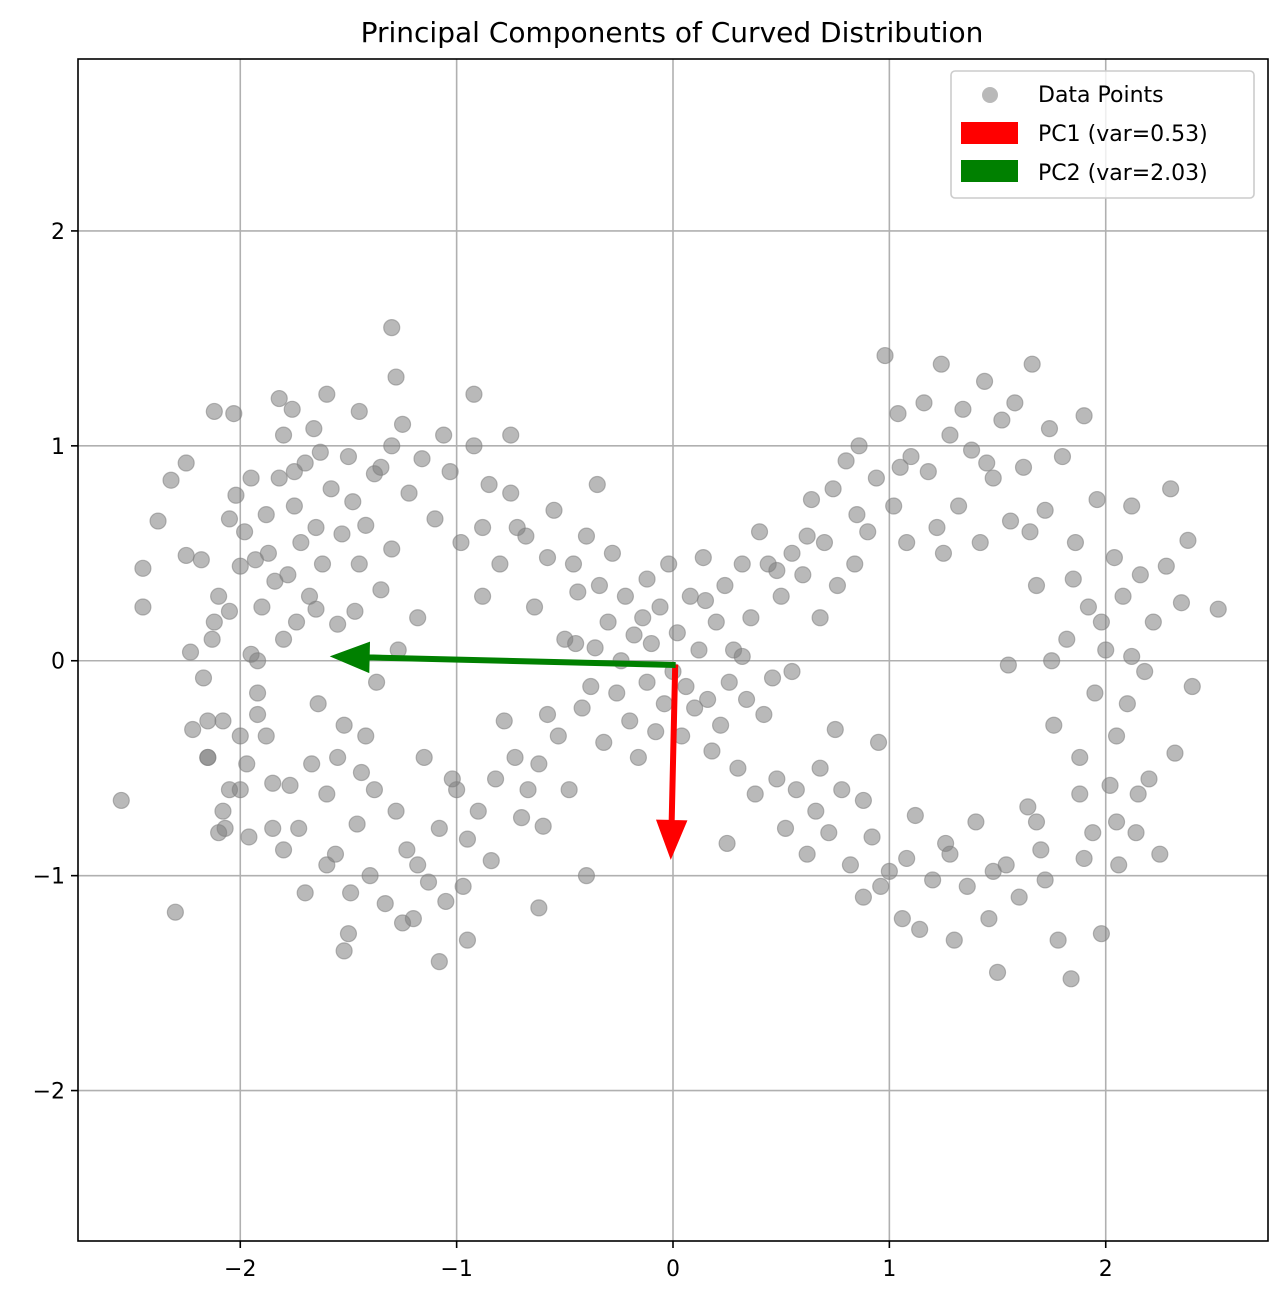 The image size is (1286, 1305). I want to click on x-tick-label: −1, so click(456, 1269).